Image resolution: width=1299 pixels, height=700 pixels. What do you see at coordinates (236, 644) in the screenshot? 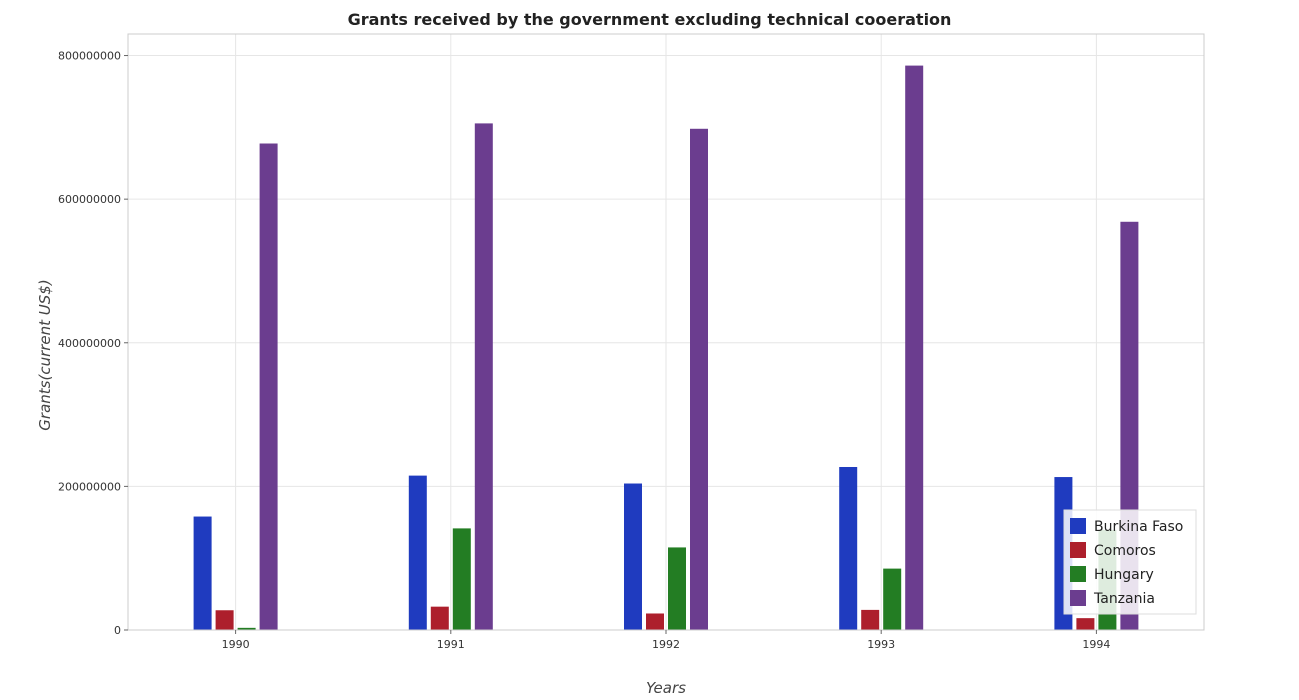
I see `x-tick-label: 1990` at bounding box center [236, 644].